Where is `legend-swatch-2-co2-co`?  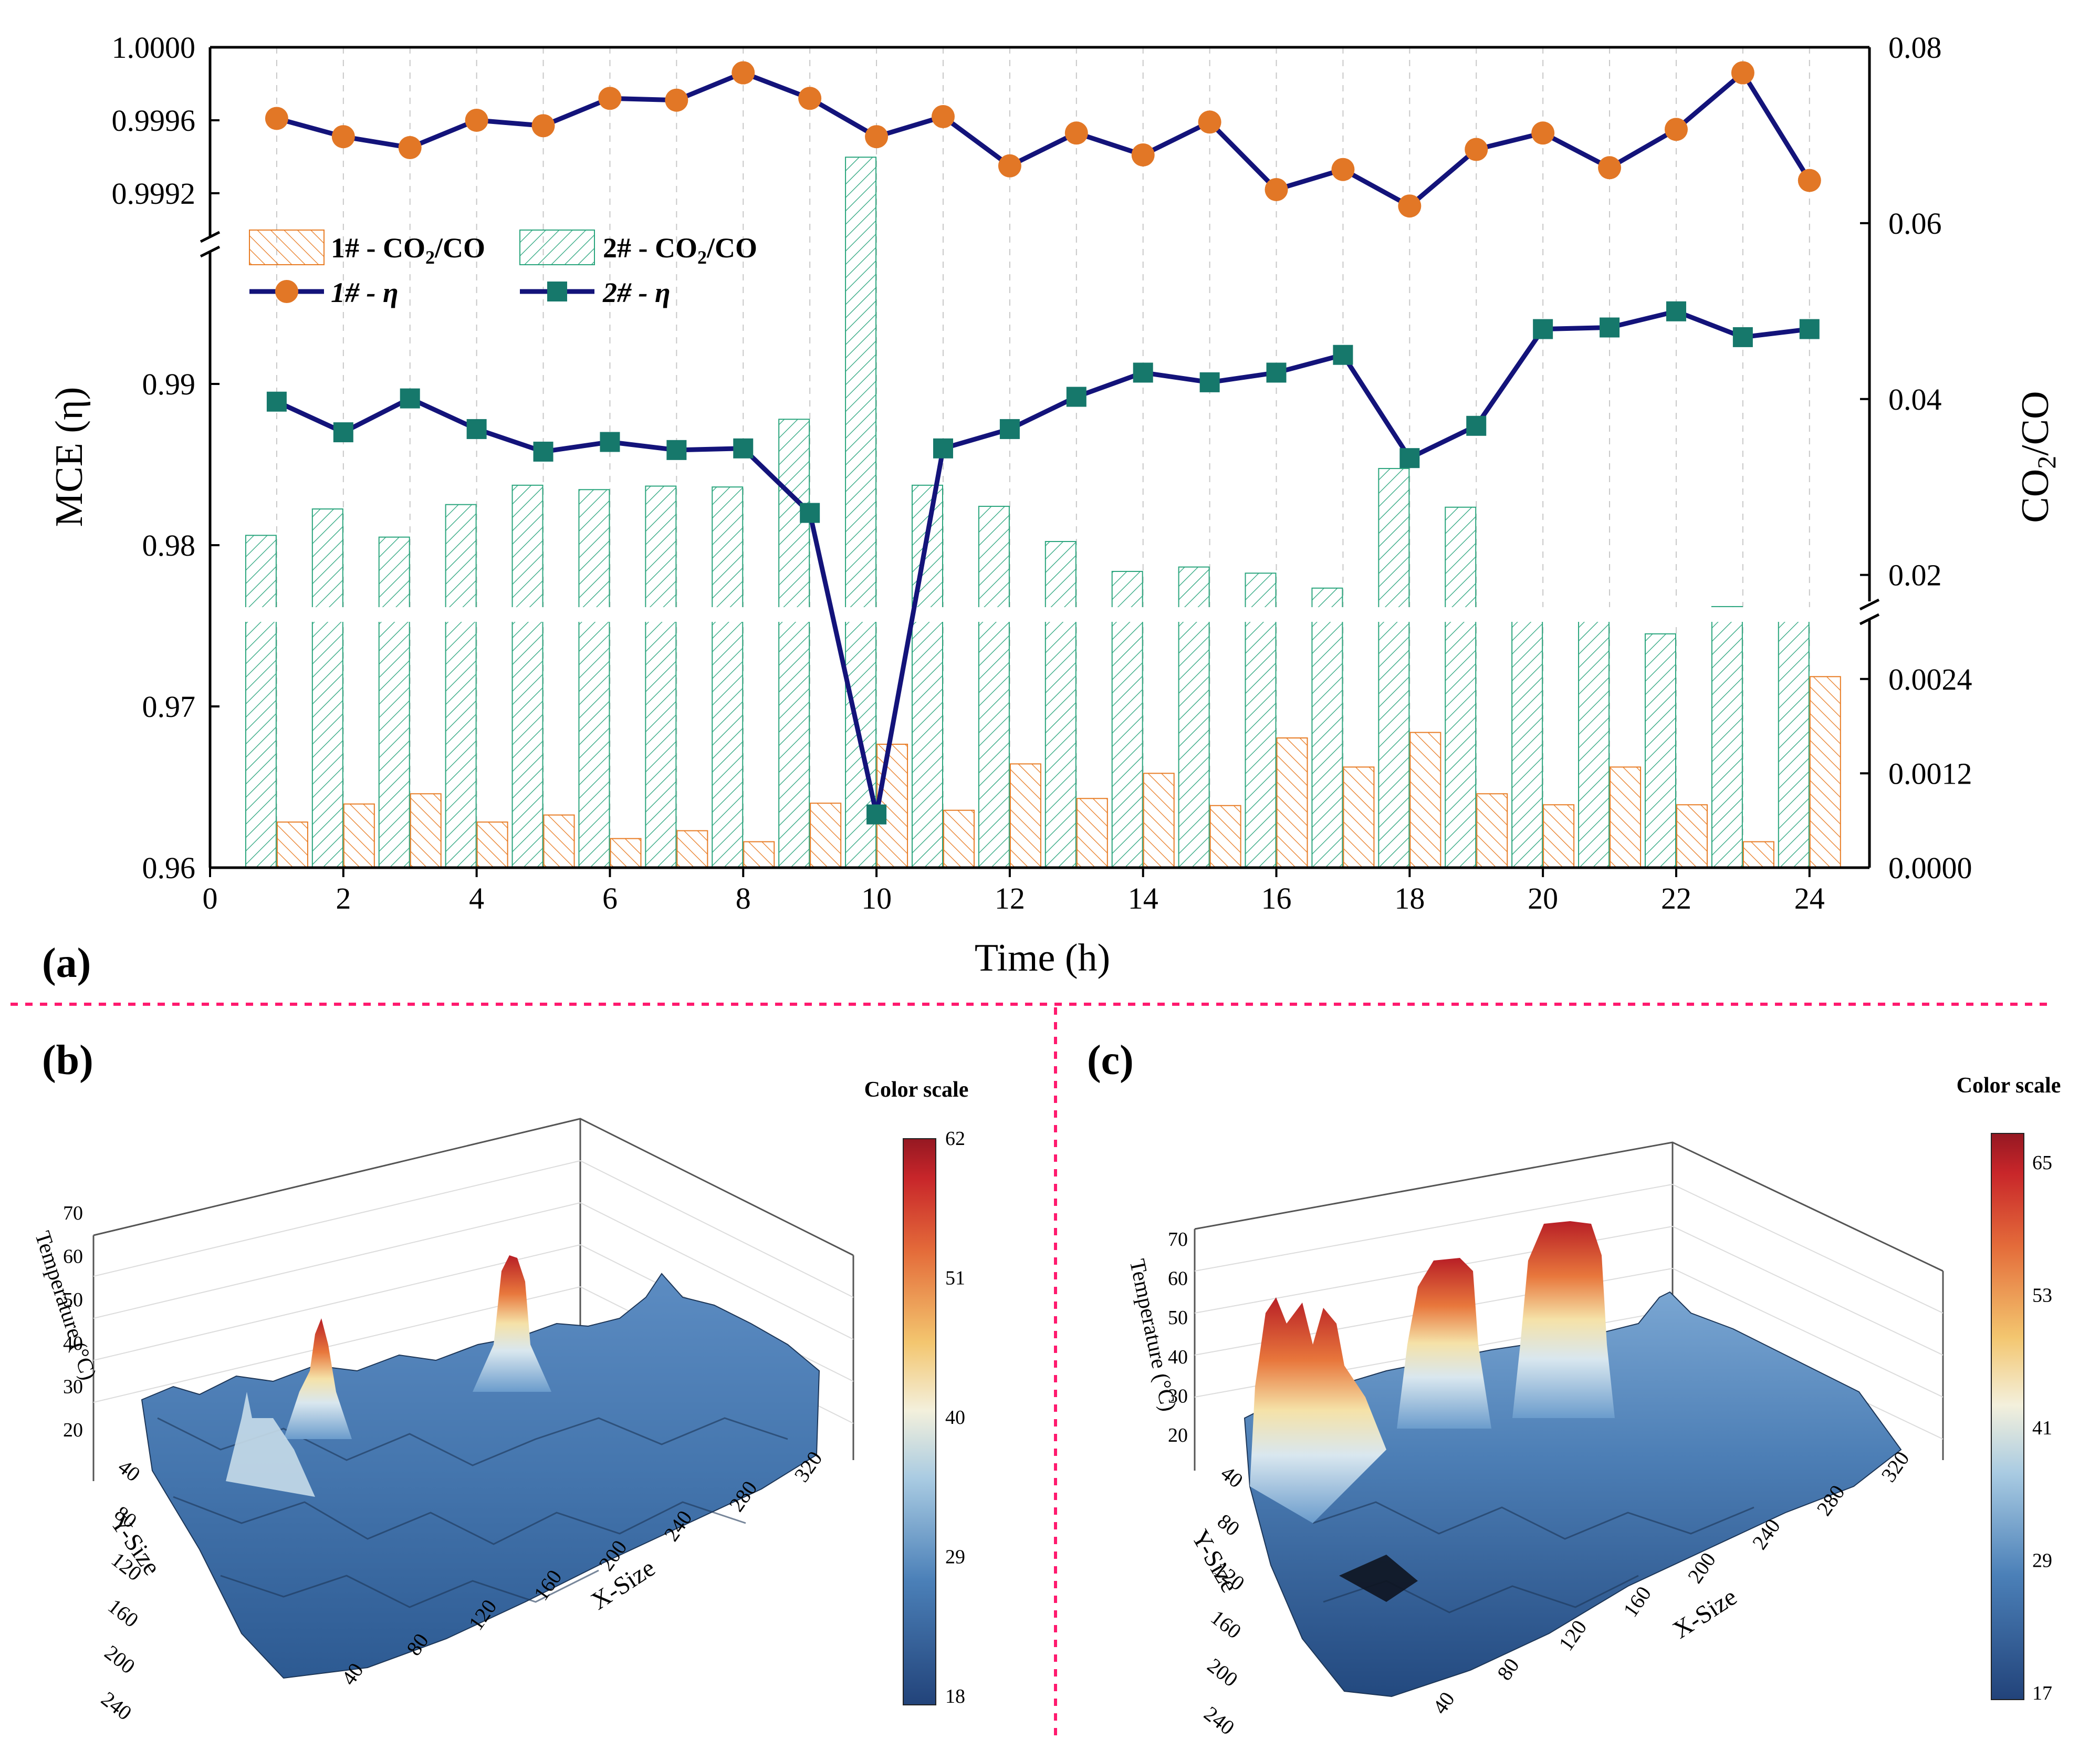 legend-swatch-2-co2-co is located at coordinates (557, 247).